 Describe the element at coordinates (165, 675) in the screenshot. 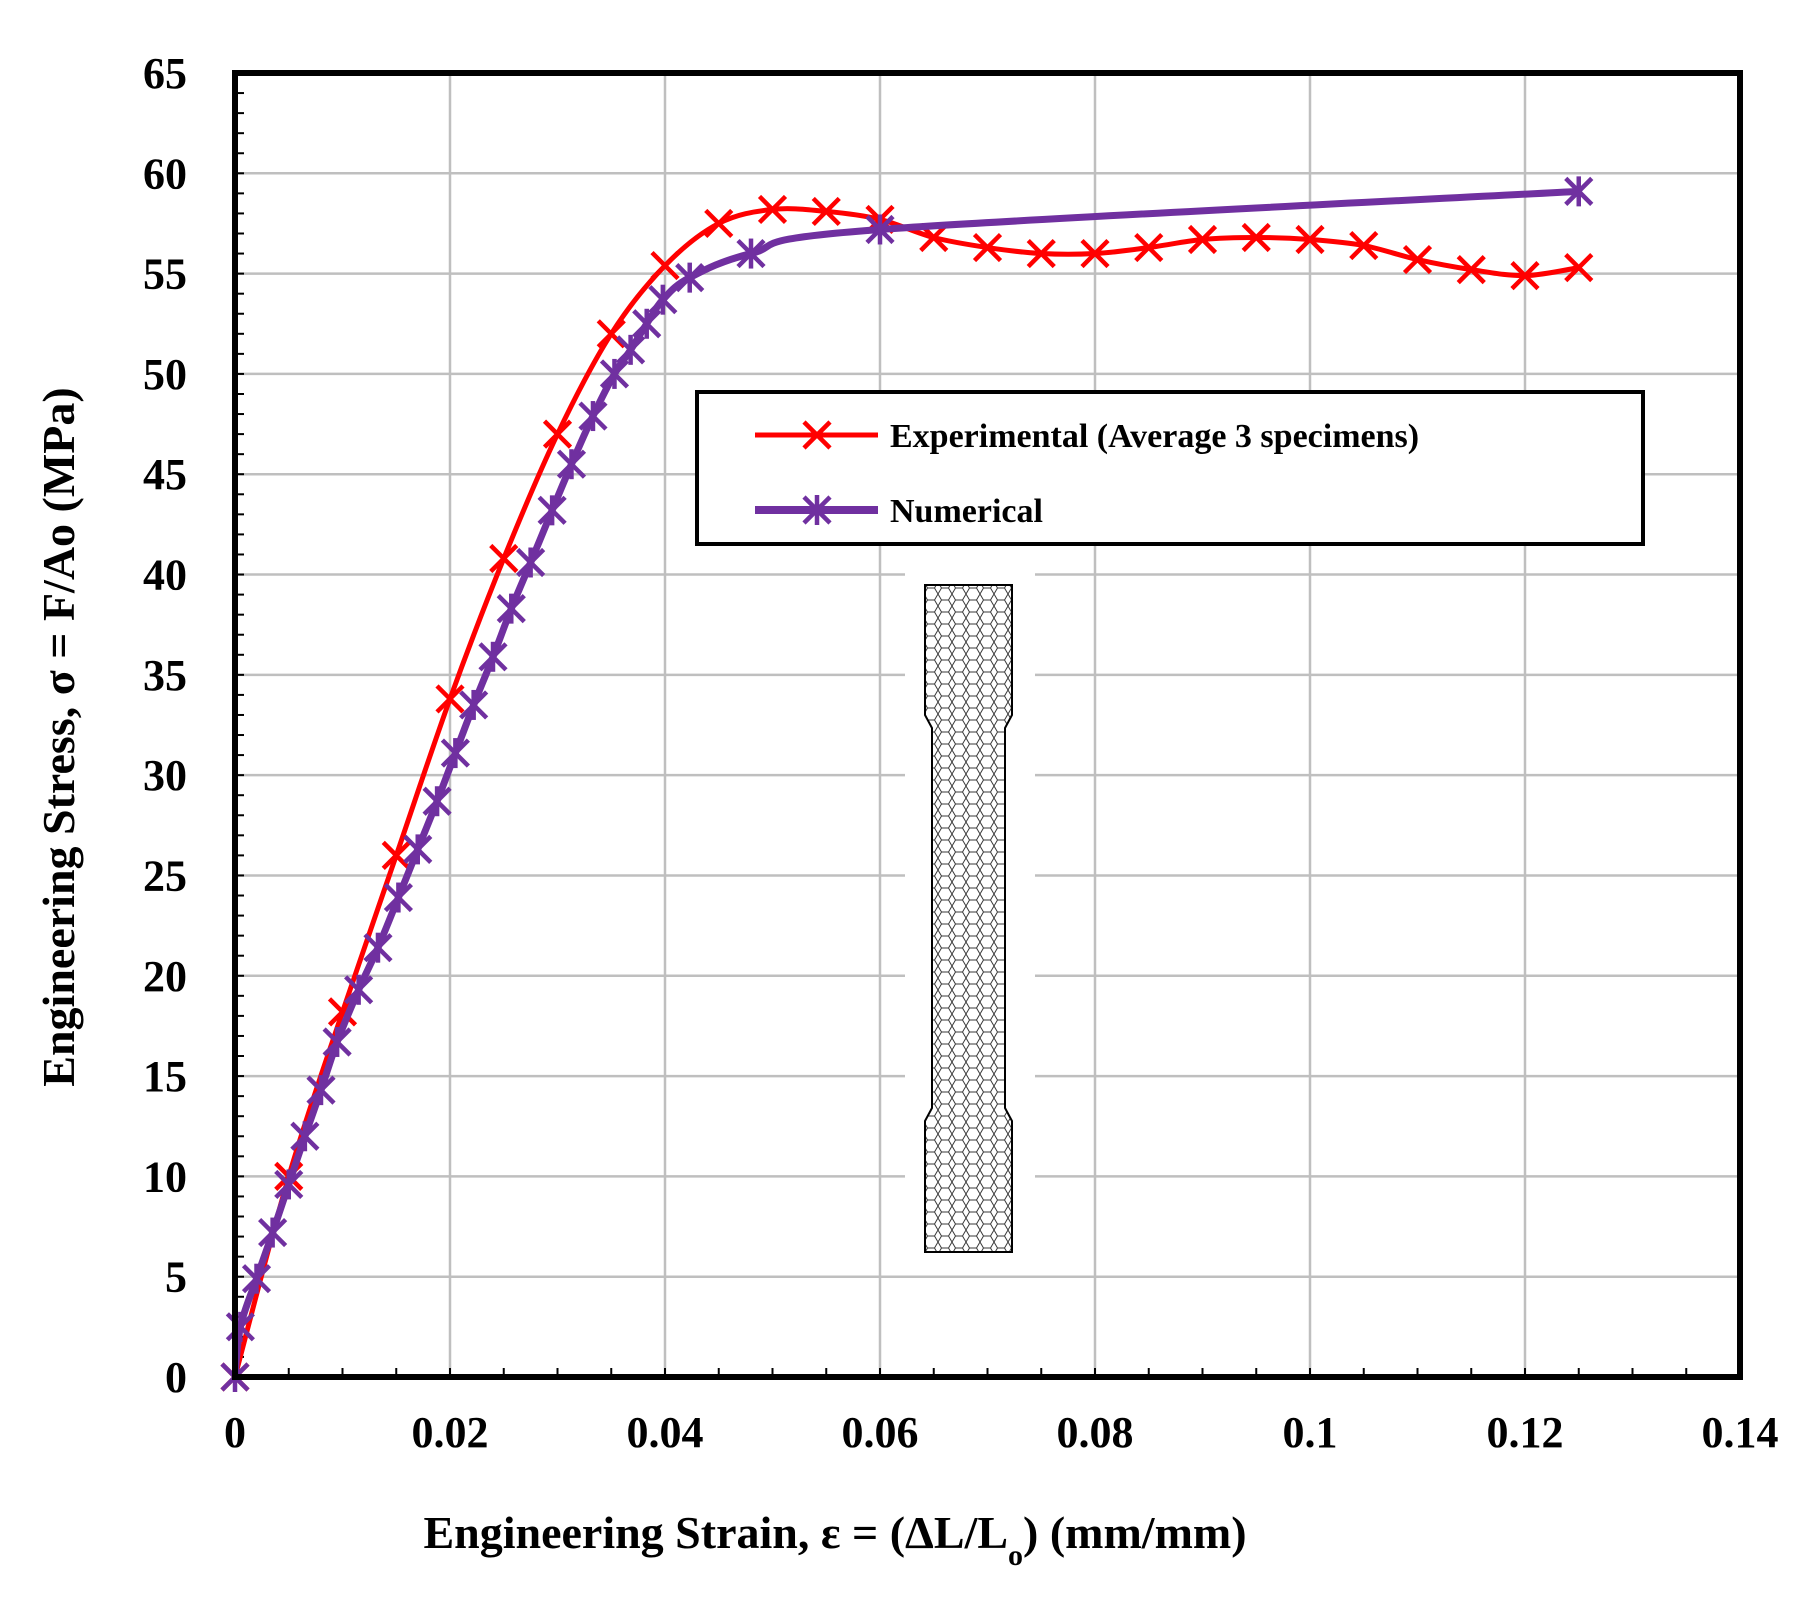

I see `y-tick-label: 35` at that location.